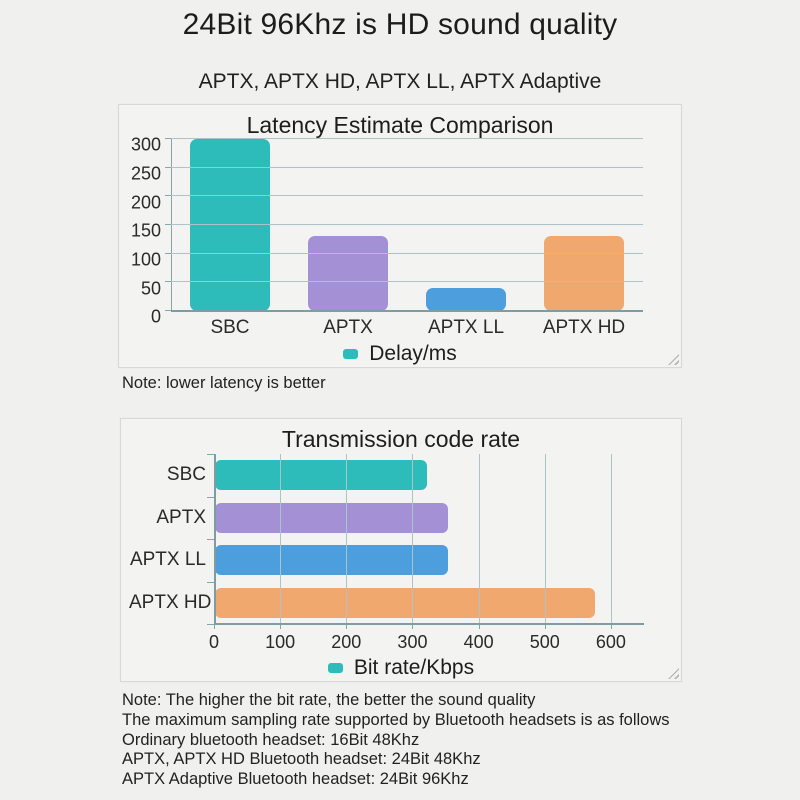 The image size is (800, 800). What do you see at coordinates (280, 642) in the screenshot?
I see `x-tick-label: 100` at bounding box center [280, 642].